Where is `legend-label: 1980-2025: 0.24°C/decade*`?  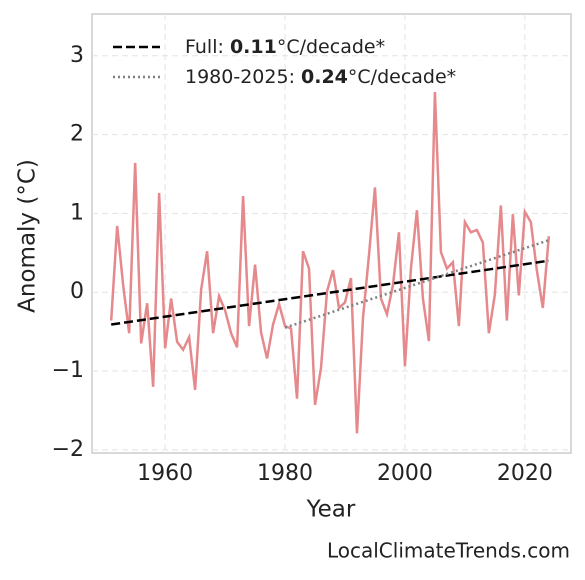 legend-label: 1980-2025: 0.24°C/decade* is located at coordinates (320, 77).